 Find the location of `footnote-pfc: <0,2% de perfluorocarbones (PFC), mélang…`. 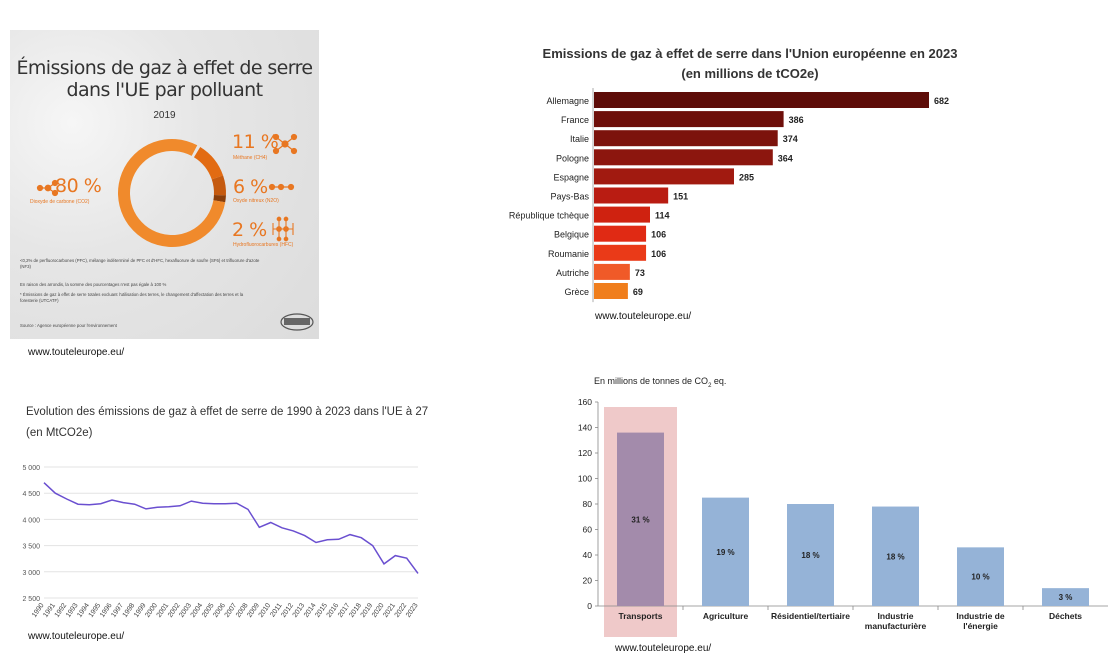

footnote-pfc: <0,2% de perfluorocarbones (PFC), mélang… is located at coordinates (140, 263).